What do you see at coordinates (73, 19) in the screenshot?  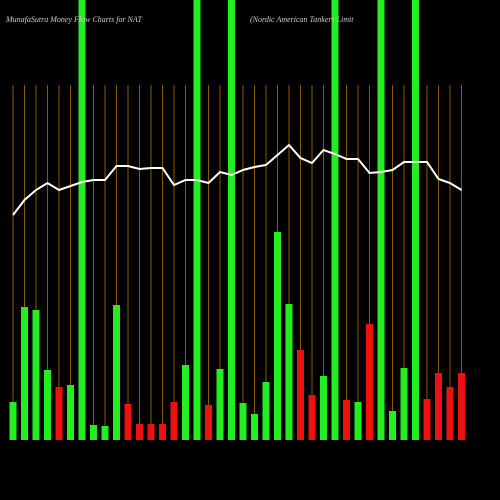 I see `chart-title: MunafaSutra Money Flow Charts for NAT` at bounding box center [73, 19].